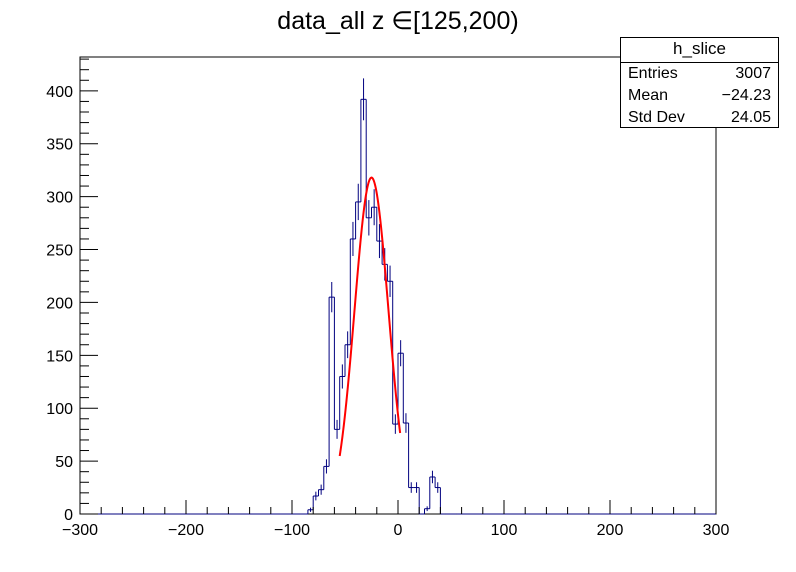 Image resolution: width=796 pixels, height=572 pixels. What do you see at coordinates (59, 92) in the screenshot?
I see `y-tick-label: 400` at bounding box center [59, 92].